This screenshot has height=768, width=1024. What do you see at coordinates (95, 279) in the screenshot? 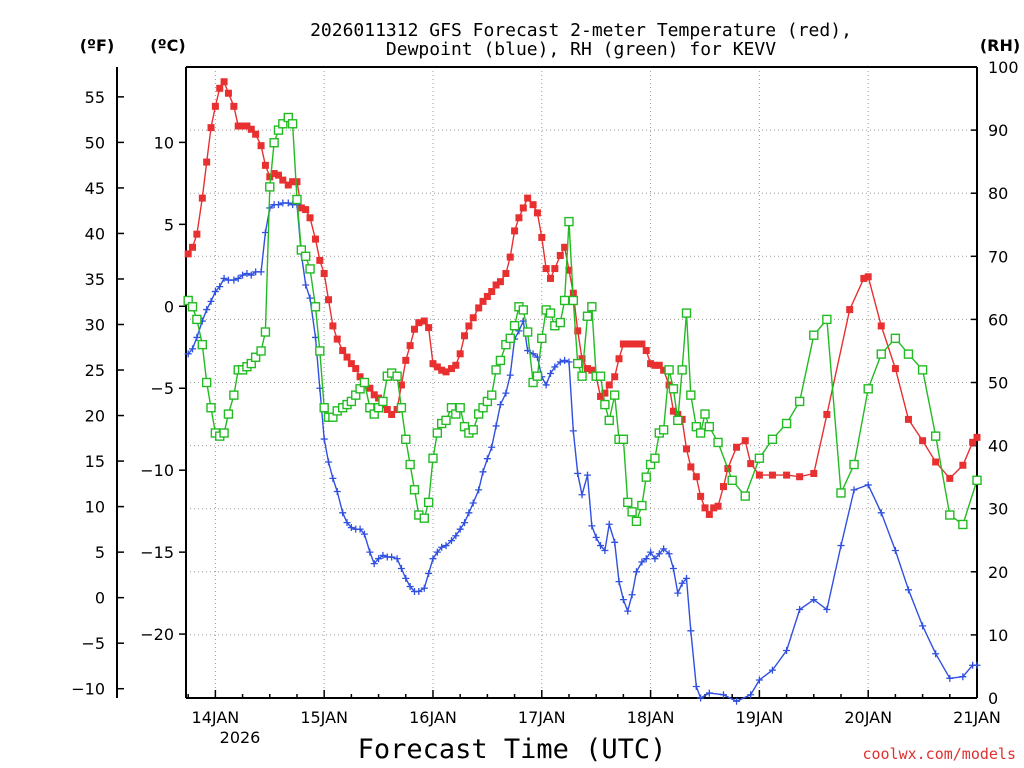
I see `fahrenheit-tick-label: 35` at bounding box center [95, 279].